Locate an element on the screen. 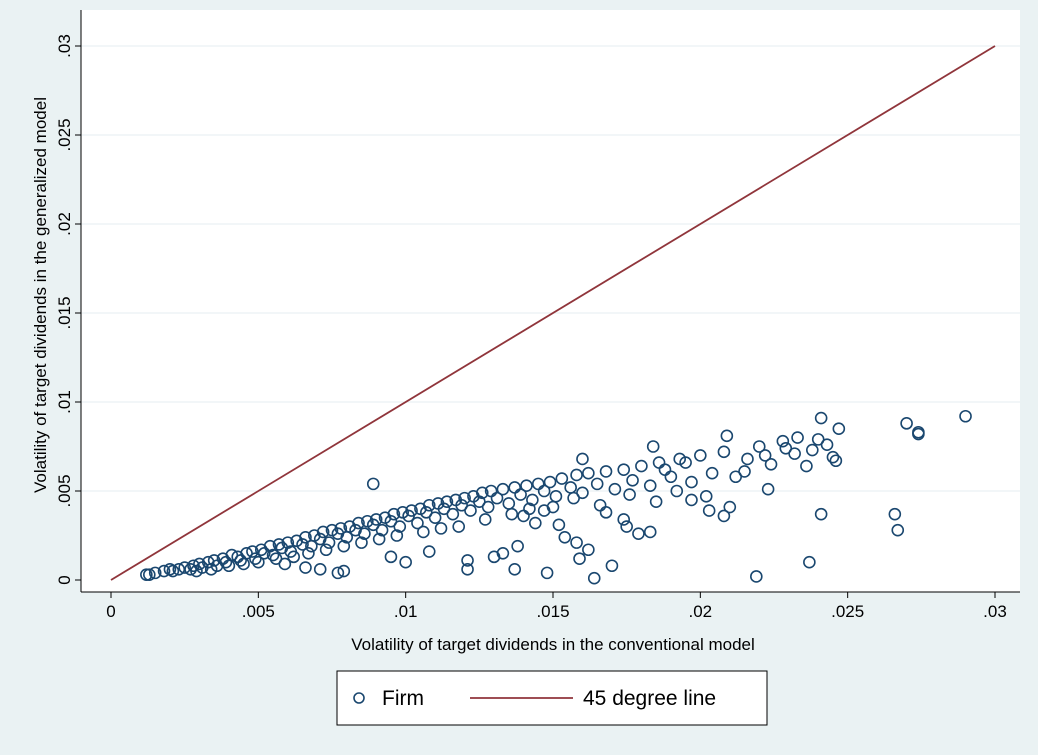 This screenshot has width=1038, height=755. legend-45-line-label: 45 degree line is located at coordinates (649, 698).